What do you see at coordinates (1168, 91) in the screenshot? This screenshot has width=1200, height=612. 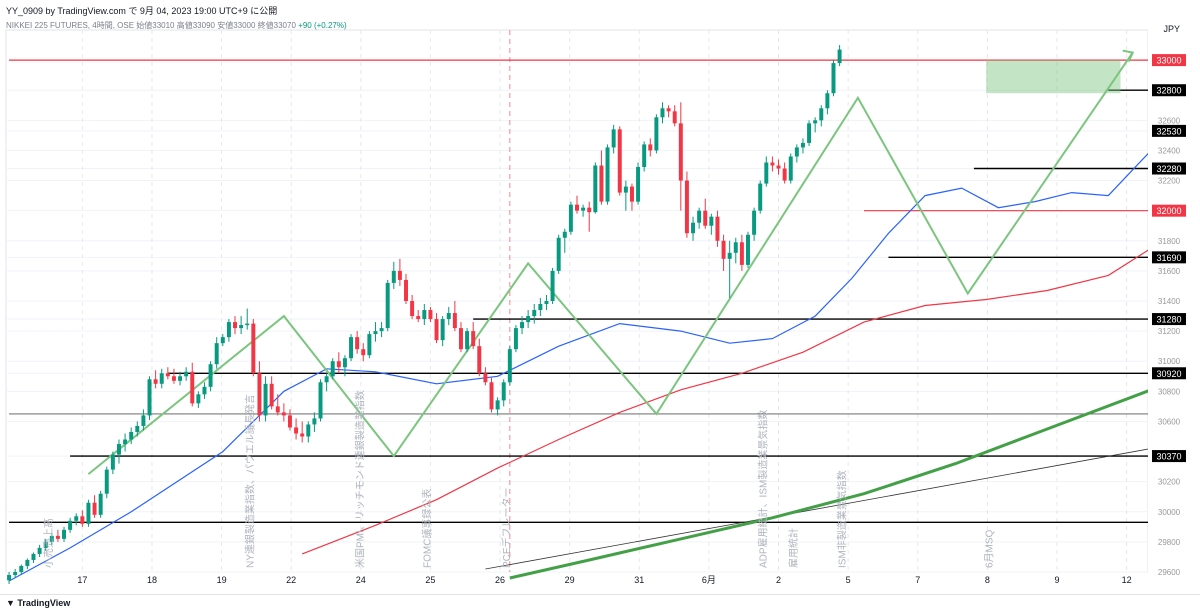 I see `price-level-tag-text: 32800` at bounding box center [1168, 91].